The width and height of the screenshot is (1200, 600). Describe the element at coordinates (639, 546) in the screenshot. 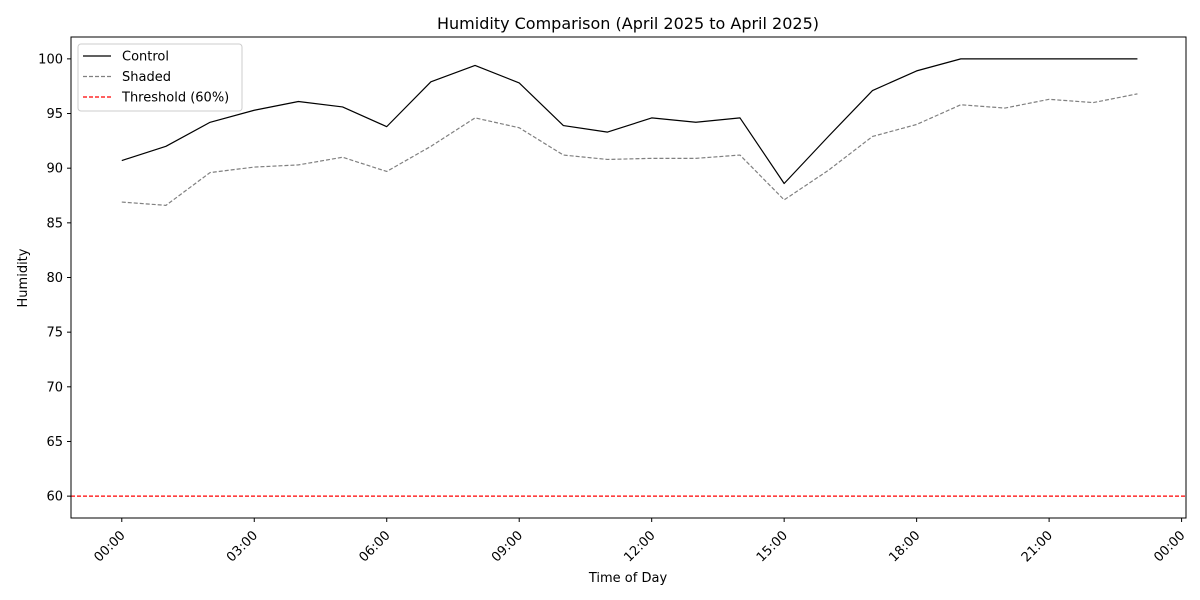

I see `x-tick-label: 12:00` at that location.